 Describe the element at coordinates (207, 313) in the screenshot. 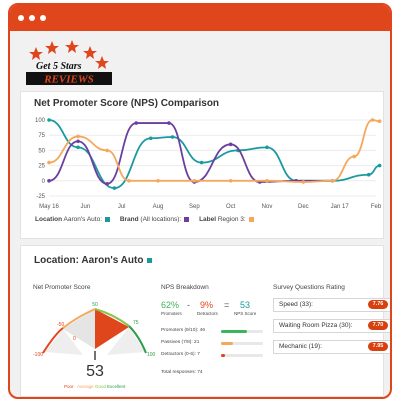

I see `detractors-caption: Detractors` at that location.